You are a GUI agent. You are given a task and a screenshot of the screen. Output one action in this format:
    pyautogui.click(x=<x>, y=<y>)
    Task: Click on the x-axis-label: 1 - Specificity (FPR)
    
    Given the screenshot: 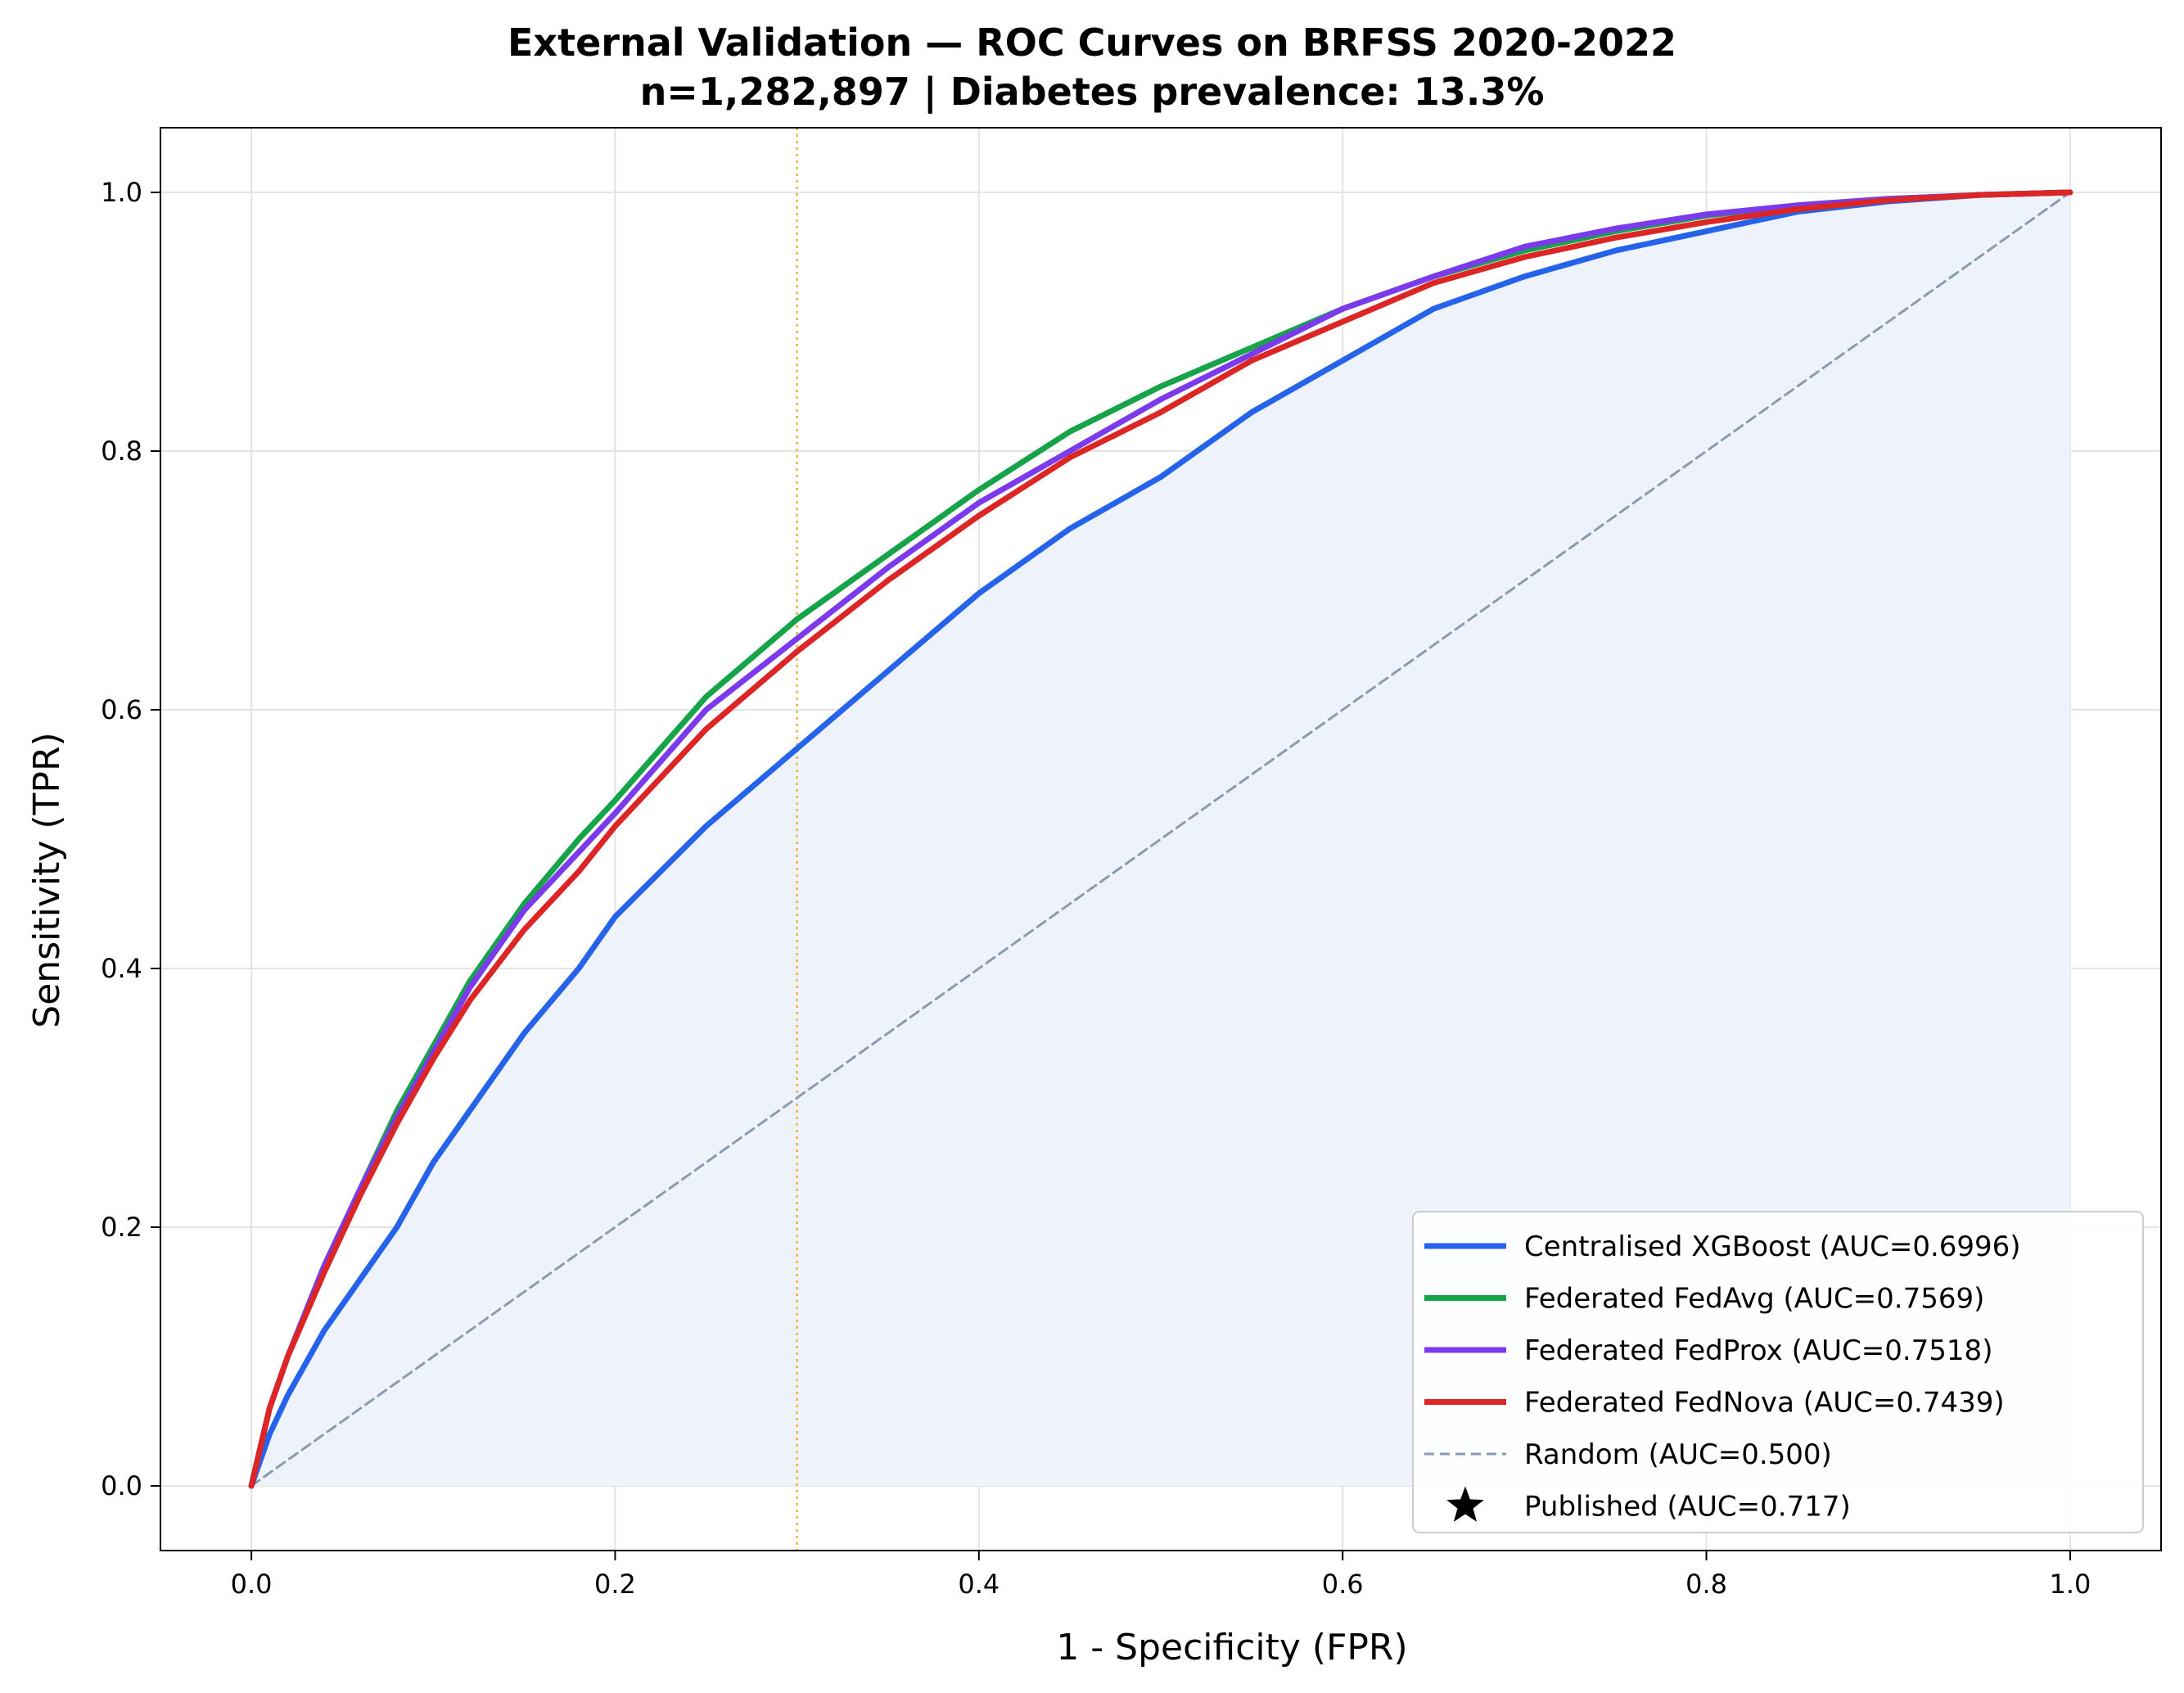 What is the action you would take?
    pyautogui.click(x=1231, y=1647)
    